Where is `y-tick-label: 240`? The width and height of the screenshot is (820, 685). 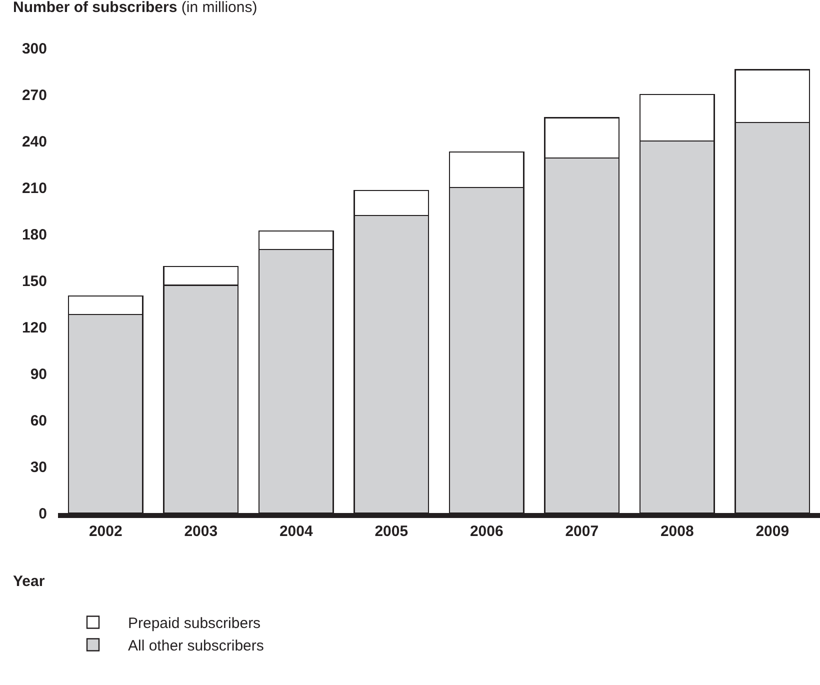
y-tick-label: 240 is located at coordinates (34, 141).